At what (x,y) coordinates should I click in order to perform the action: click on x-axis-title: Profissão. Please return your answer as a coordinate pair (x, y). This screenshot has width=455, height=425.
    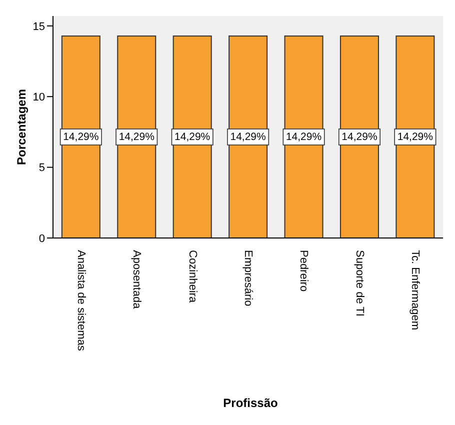
    Looking at the image, I should click on (250, 403).